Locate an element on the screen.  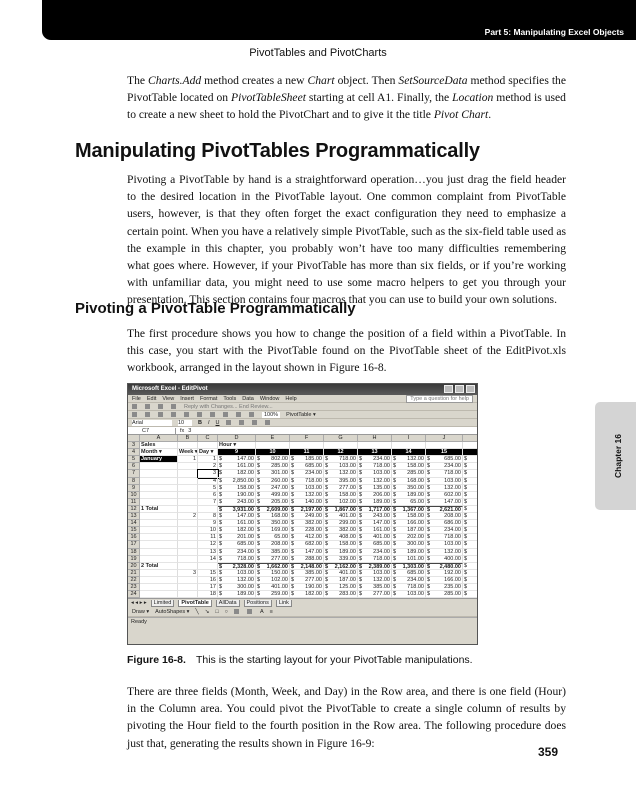
value-cell: $1,717.00 is located at coordinates (375, 509).